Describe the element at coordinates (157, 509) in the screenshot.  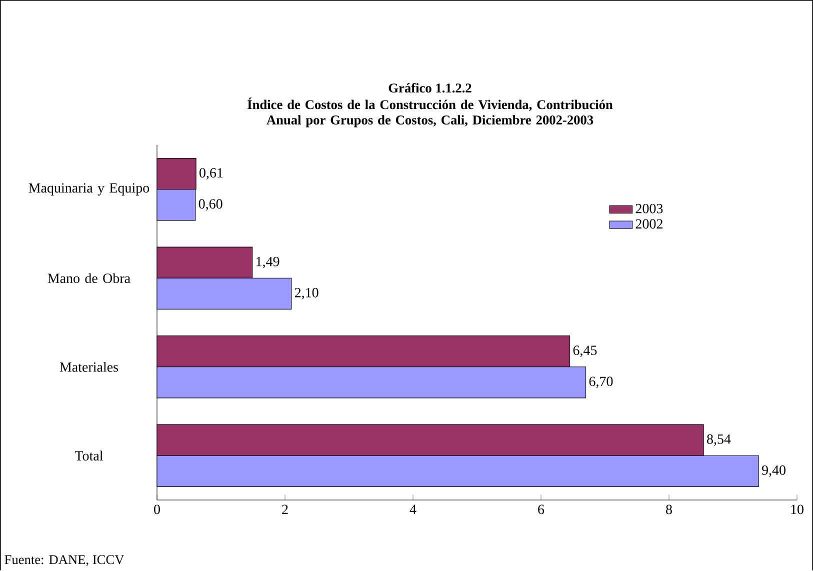
I see `x-tick-label: 0` at that location.